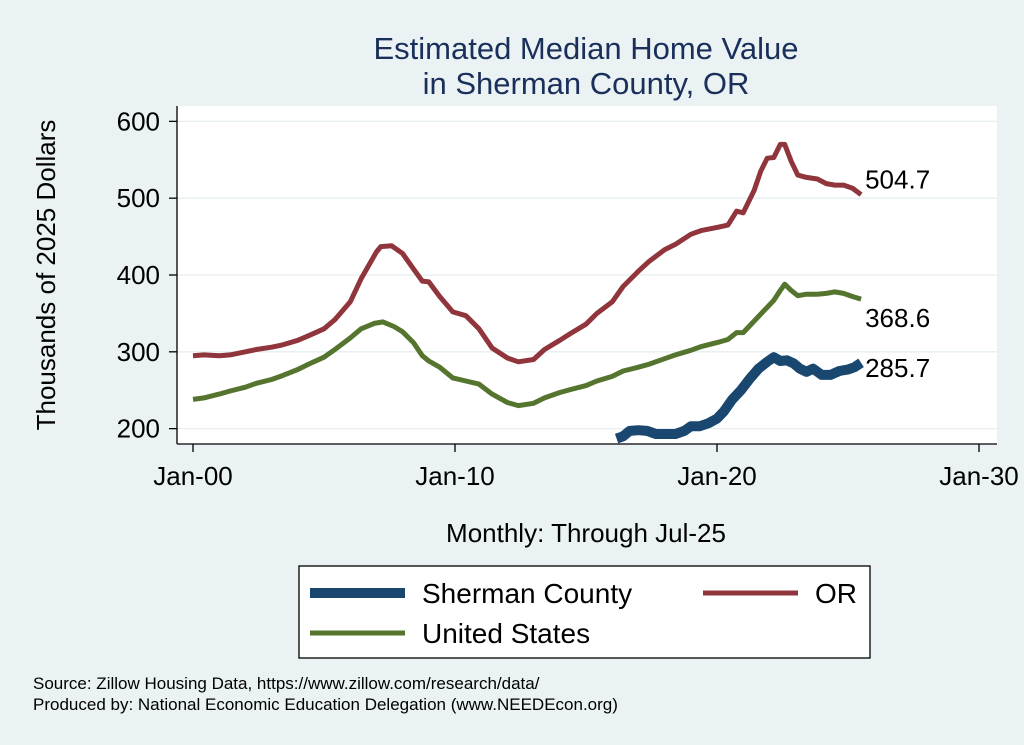 Image resolution: width=1024 pixels, height=745 pixels. What do you see at coordinates (586, 83) in the screenshot?
I see `chart-title-line-2: in Sherman County, OR` at bounding box center [586, 83].